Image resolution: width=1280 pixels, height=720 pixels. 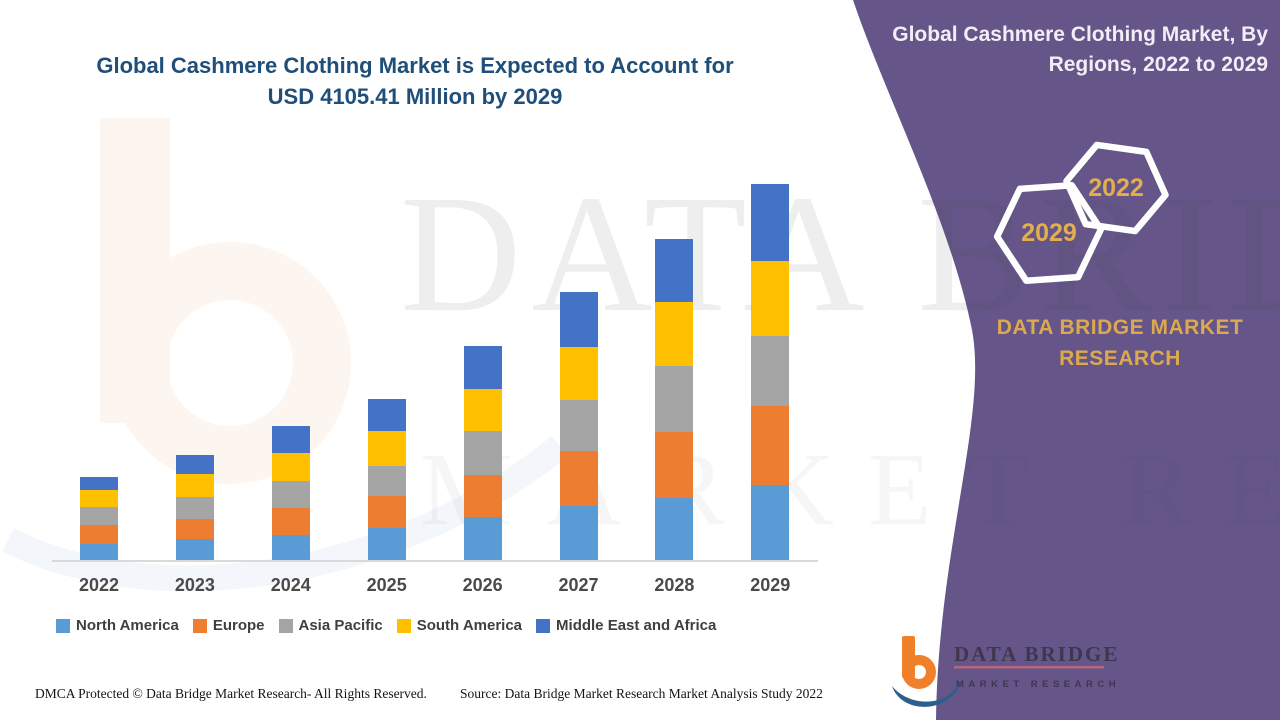 What do you see at coordinates (469, 625) in the screenshot?
I see `legend-label-south-america: South America` at bounding box center [469, 625].